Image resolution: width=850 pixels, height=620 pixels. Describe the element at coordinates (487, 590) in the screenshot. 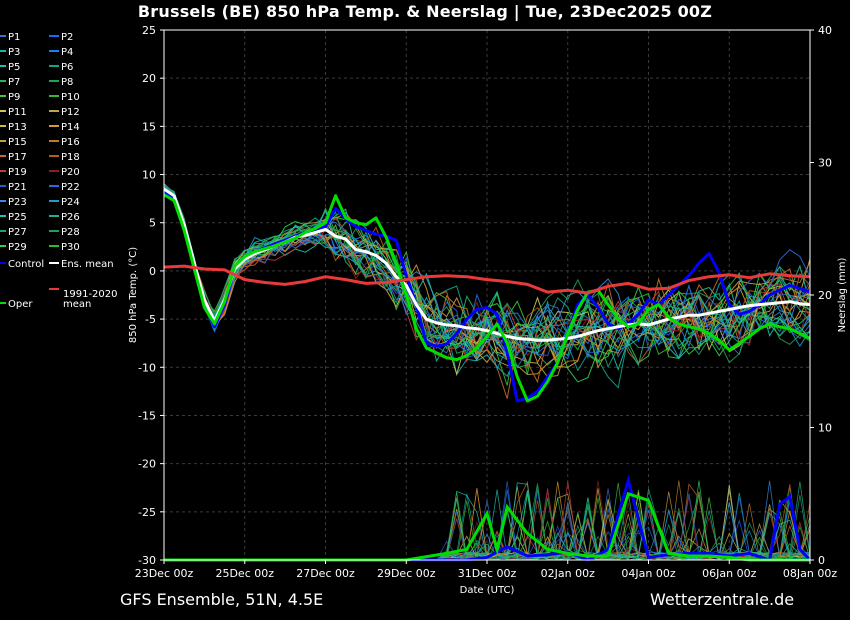

I see `x-axis-label: Date (UTC)` at that location.